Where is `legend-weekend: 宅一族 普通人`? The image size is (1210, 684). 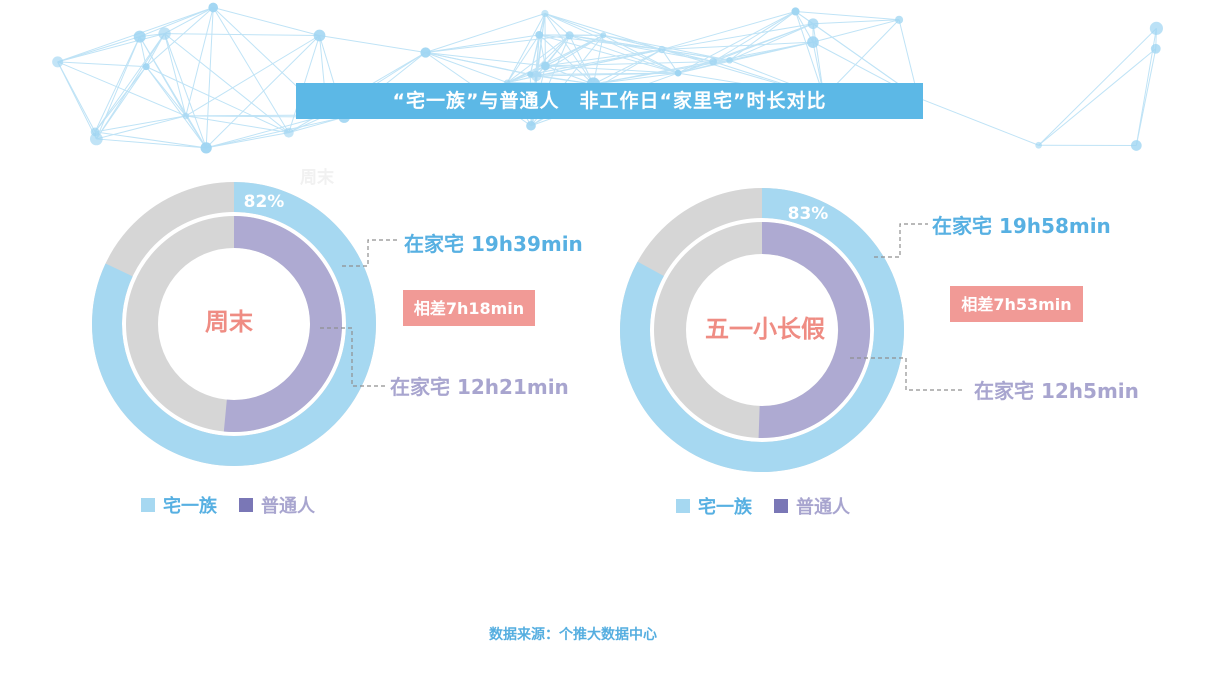
legend-weekend: 宅一族 普通人 is located at coordinates (239, 505).